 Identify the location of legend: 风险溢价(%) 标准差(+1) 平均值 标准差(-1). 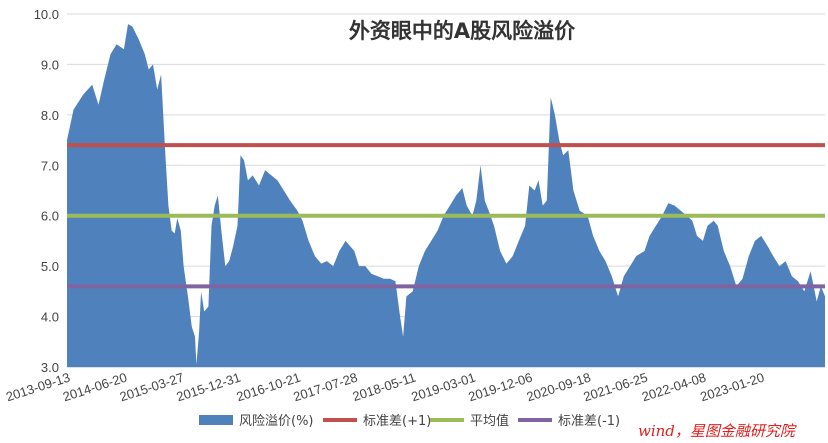
(409, 421).